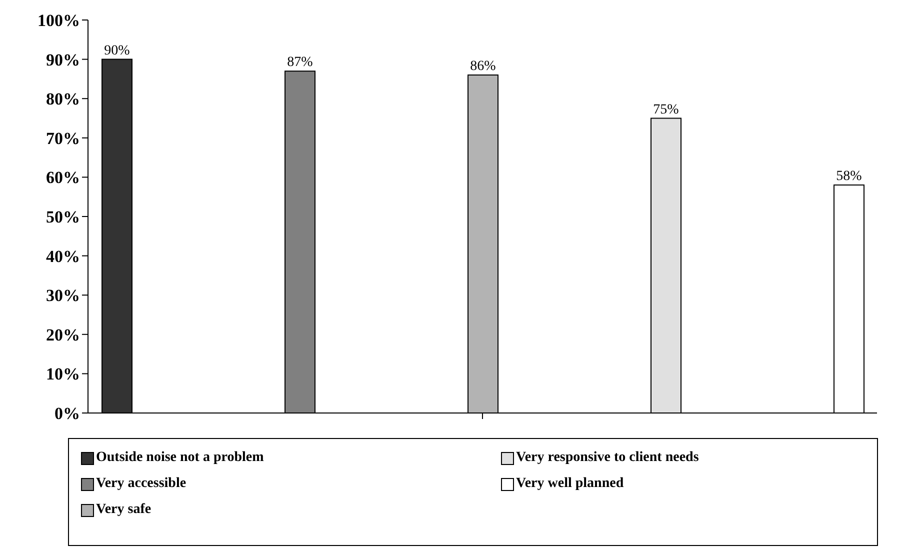  I want to click on y-tick-label: 90%, so click(63, 60).